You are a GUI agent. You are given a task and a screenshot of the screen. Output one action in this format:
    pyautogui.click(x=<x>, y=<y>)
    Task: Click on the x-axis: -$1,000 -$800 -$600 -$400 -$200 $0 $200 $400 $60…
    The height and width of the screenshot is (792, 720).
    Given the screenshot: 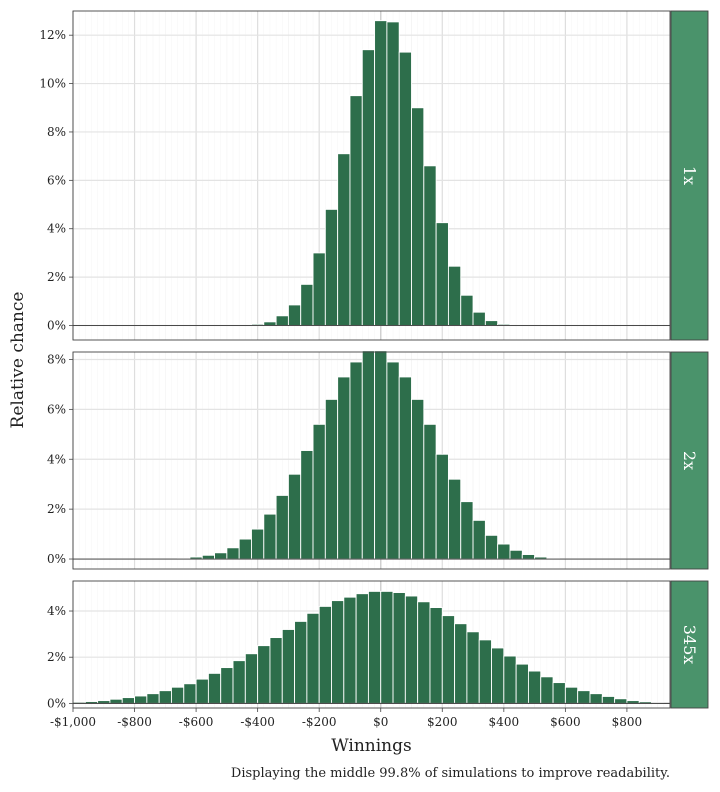 What is the action you would take?
    pyautogui.click(x=346, y=718)
    